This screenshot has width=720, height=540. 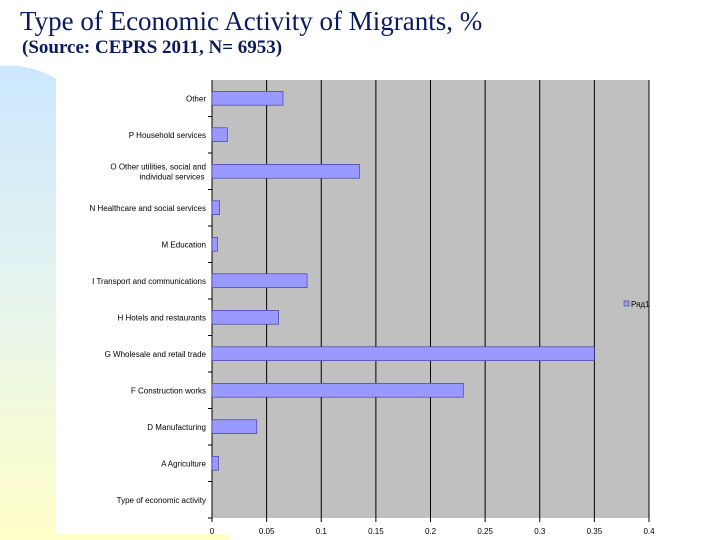 What do you see at coordinates (376, 530) in the screenshot?
I see `x-tick-label: 0,15` at bounding box center [376, 530].